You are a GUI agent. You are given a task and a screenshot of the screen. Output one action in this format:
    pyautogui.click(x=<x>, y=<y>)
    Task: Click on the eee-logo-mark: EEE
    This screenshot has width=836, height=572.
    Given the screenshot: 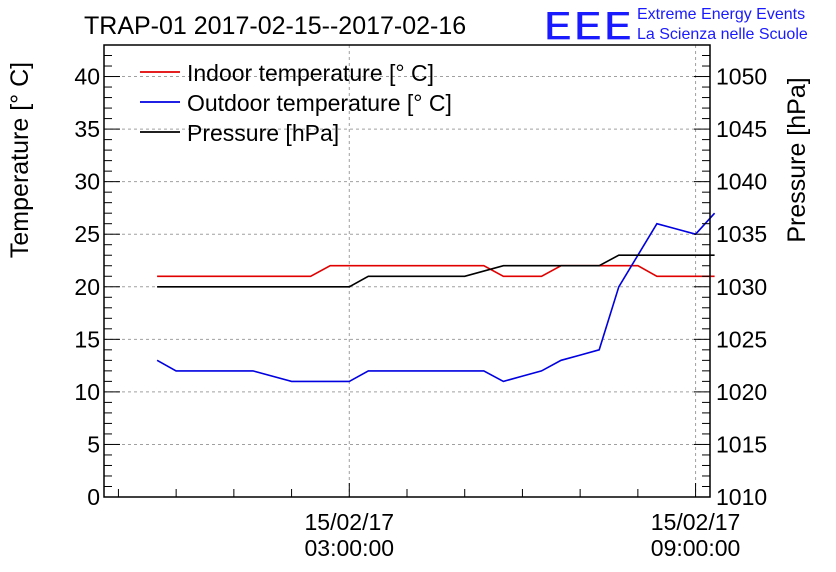 What is the action you would take?
    pyautogui.click(x=589, y=25)
    